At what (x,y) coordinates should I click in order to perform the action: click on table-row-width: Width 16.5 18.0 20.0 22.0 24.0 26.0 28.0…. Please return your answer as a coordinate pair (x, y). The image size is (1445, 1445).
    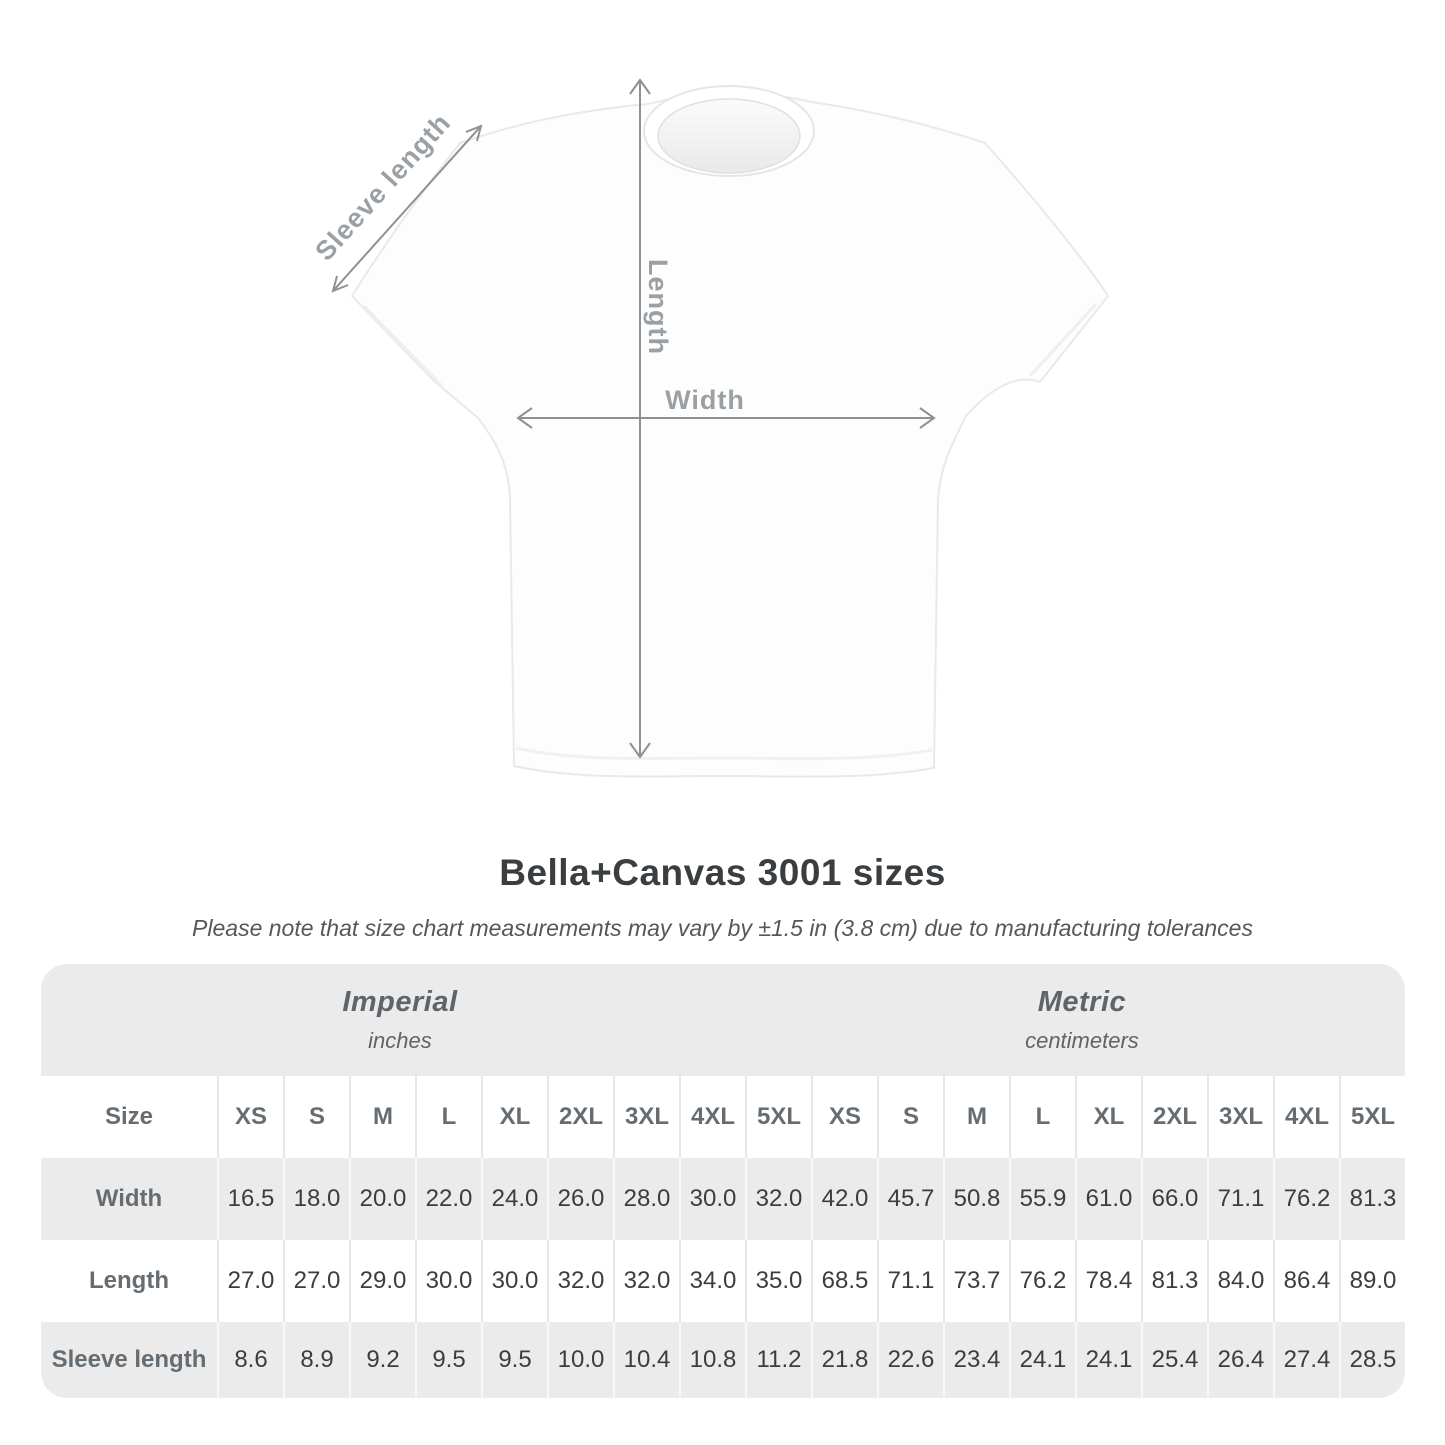
    Looking at the image, I should click on (723, 1199).